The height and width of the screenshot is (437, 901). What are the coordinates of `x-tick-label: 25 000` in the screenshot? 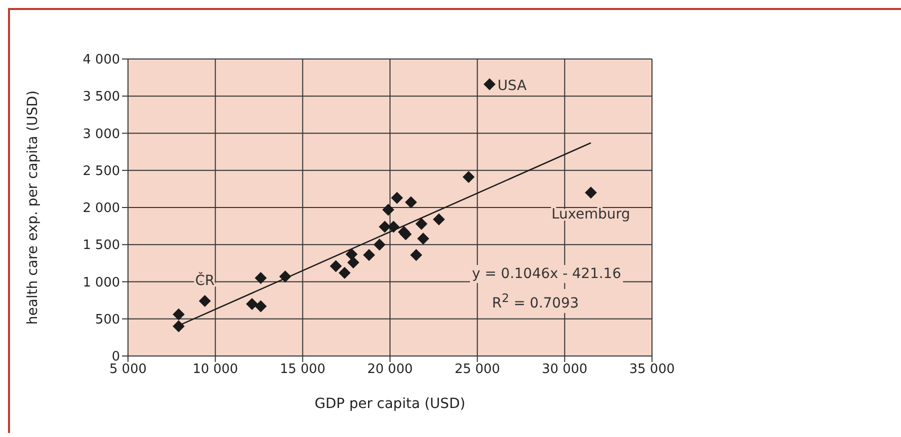 It's located at (477, 370).